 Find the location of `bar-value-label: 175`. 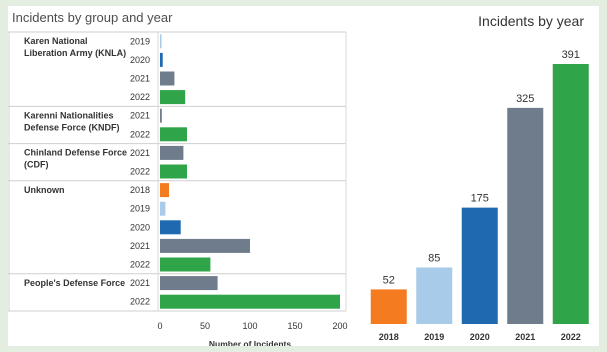

bar-value-label: 175 is located at coordinates (480, 199).